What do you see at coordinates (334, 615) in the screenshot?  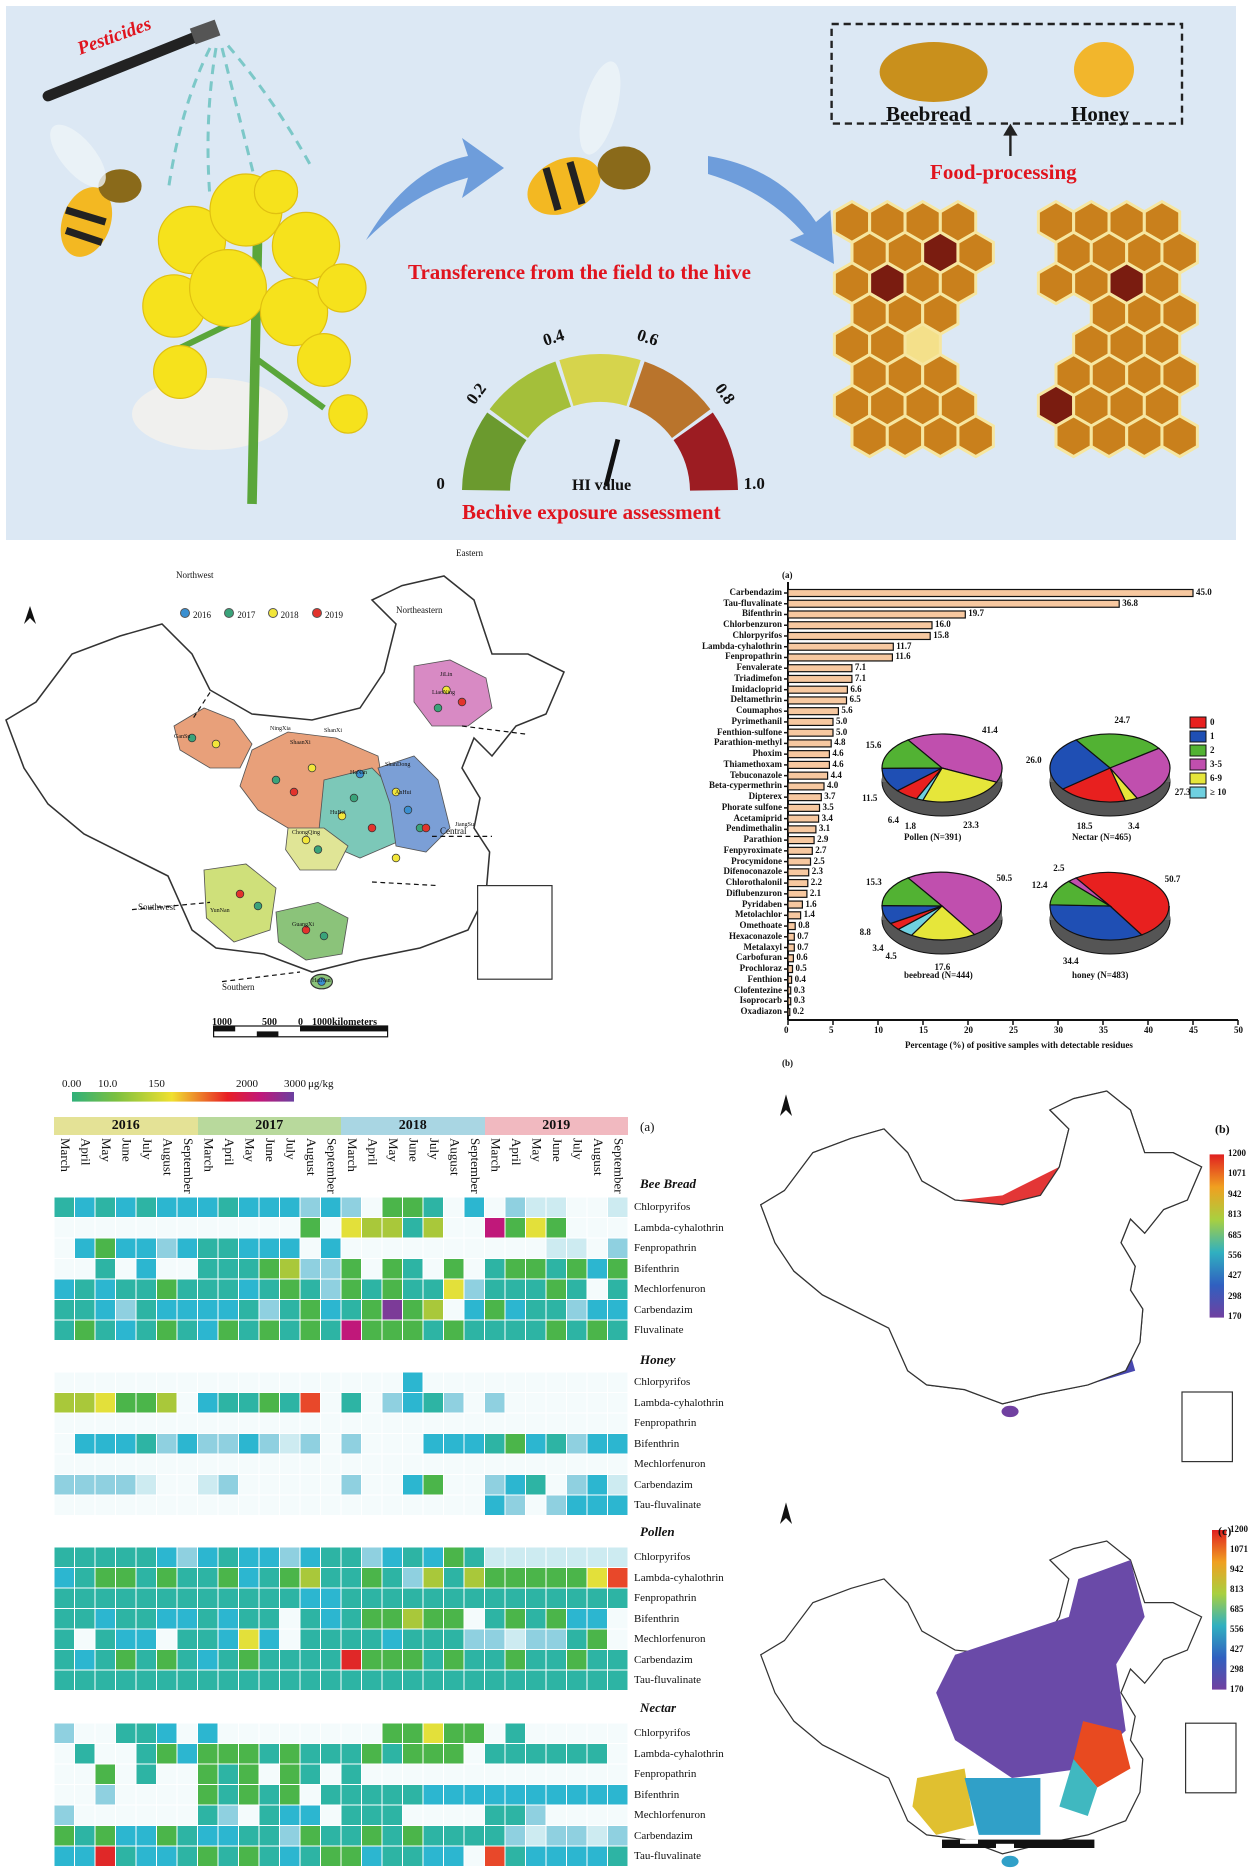 I see `legend-label: 2019` at bounding box center [334, 615].